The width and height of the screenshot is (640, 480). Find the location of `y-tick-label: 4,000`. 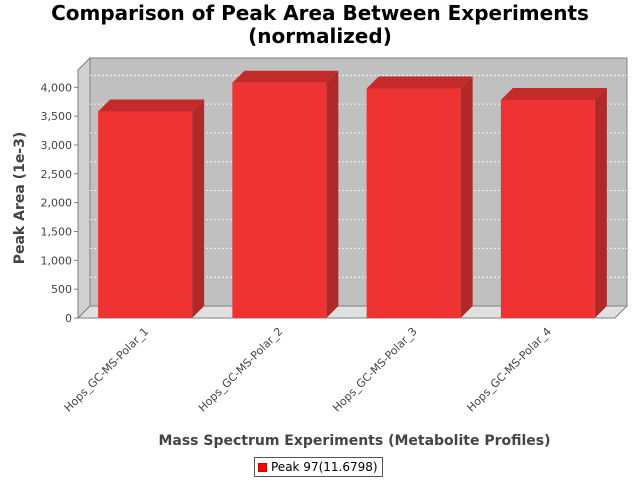

y-tick-label: 4,000 is located at coordinates (57, 87).